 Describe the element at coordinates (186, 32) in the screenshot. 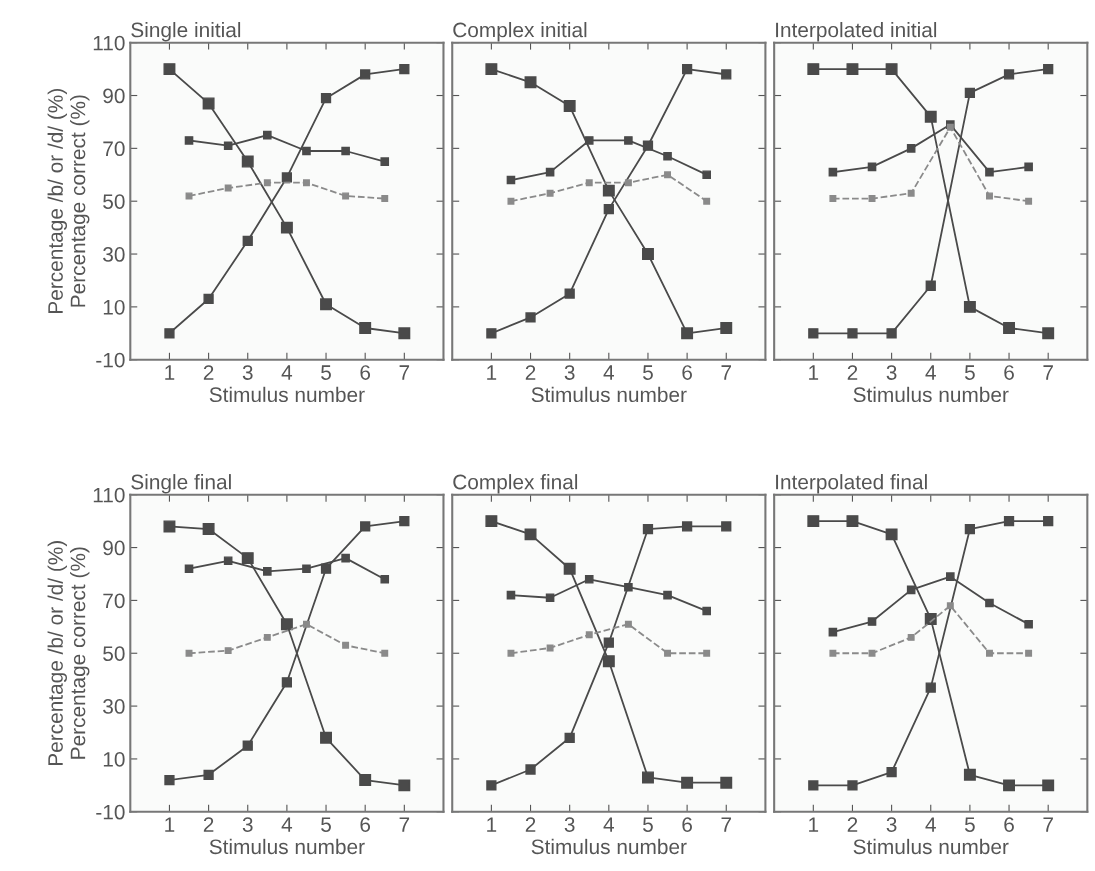

I see `chart-title: Single initial` at that location.